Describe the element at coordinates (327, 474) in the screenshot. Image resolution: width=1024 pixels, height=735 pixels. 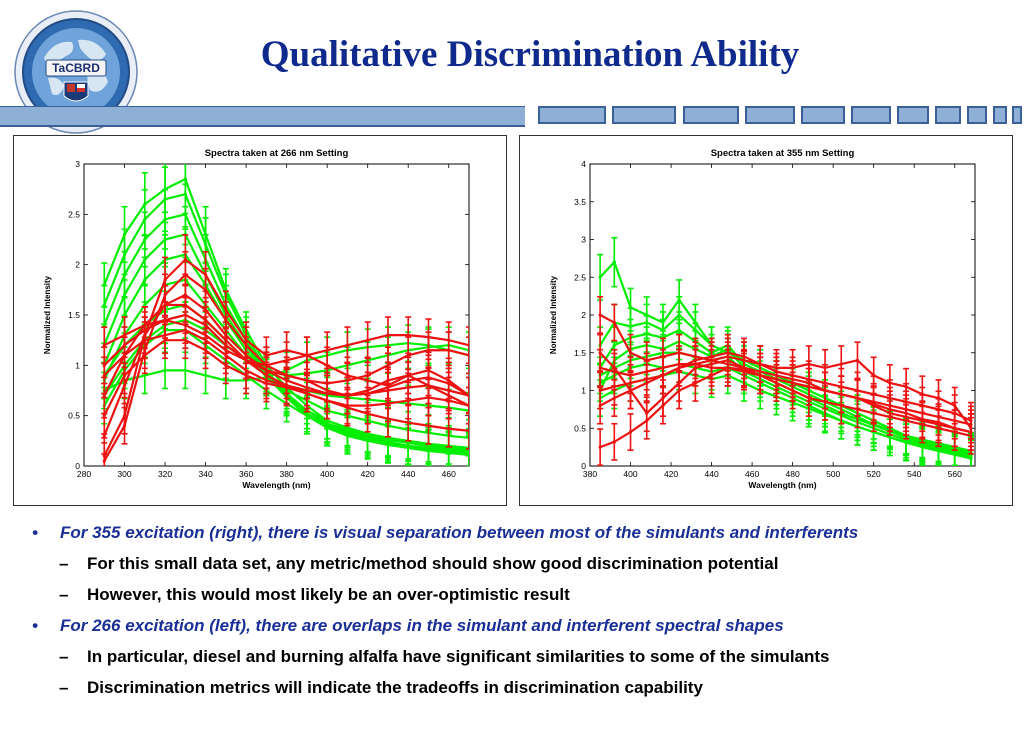
I see `x-tick-label: 400` at that location.